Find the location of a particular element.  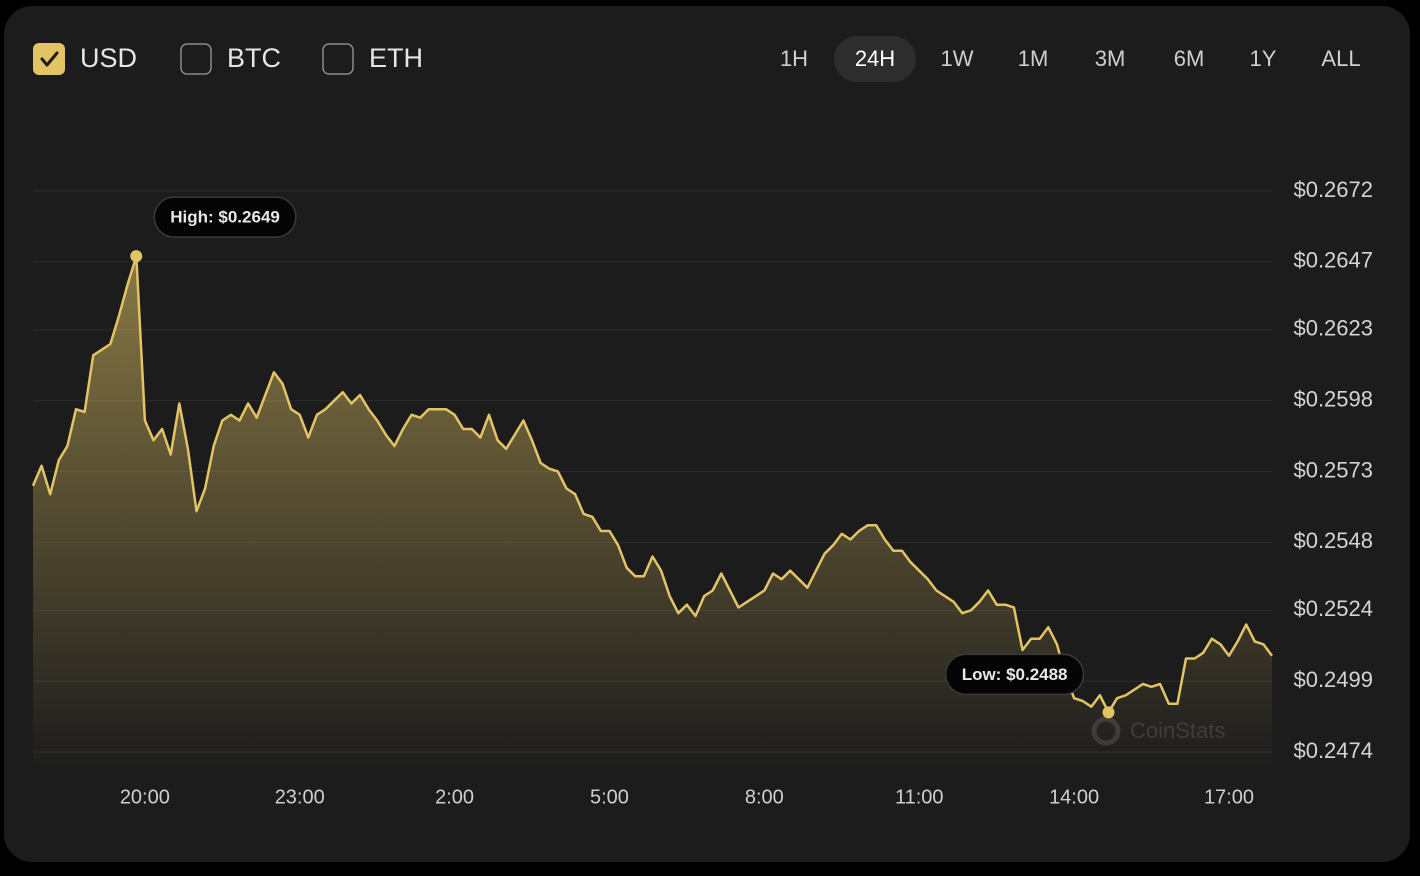

annotation: High: $0.2649 is located at coordinates (225, 217).